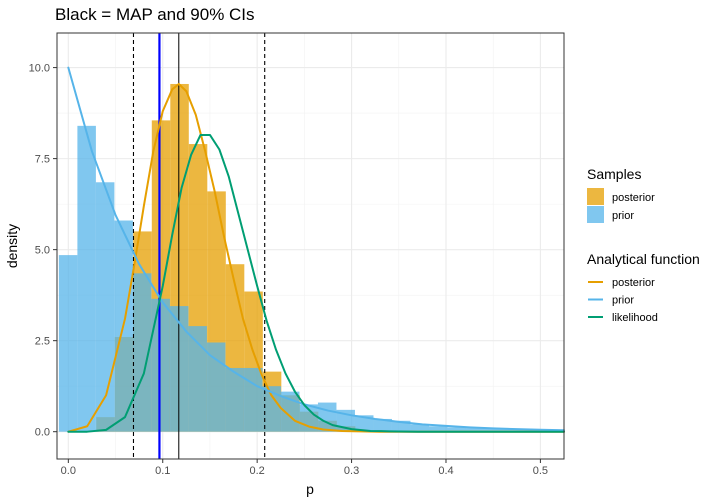  I want to click on x-tick-label: 0.4, so click(445, 471).